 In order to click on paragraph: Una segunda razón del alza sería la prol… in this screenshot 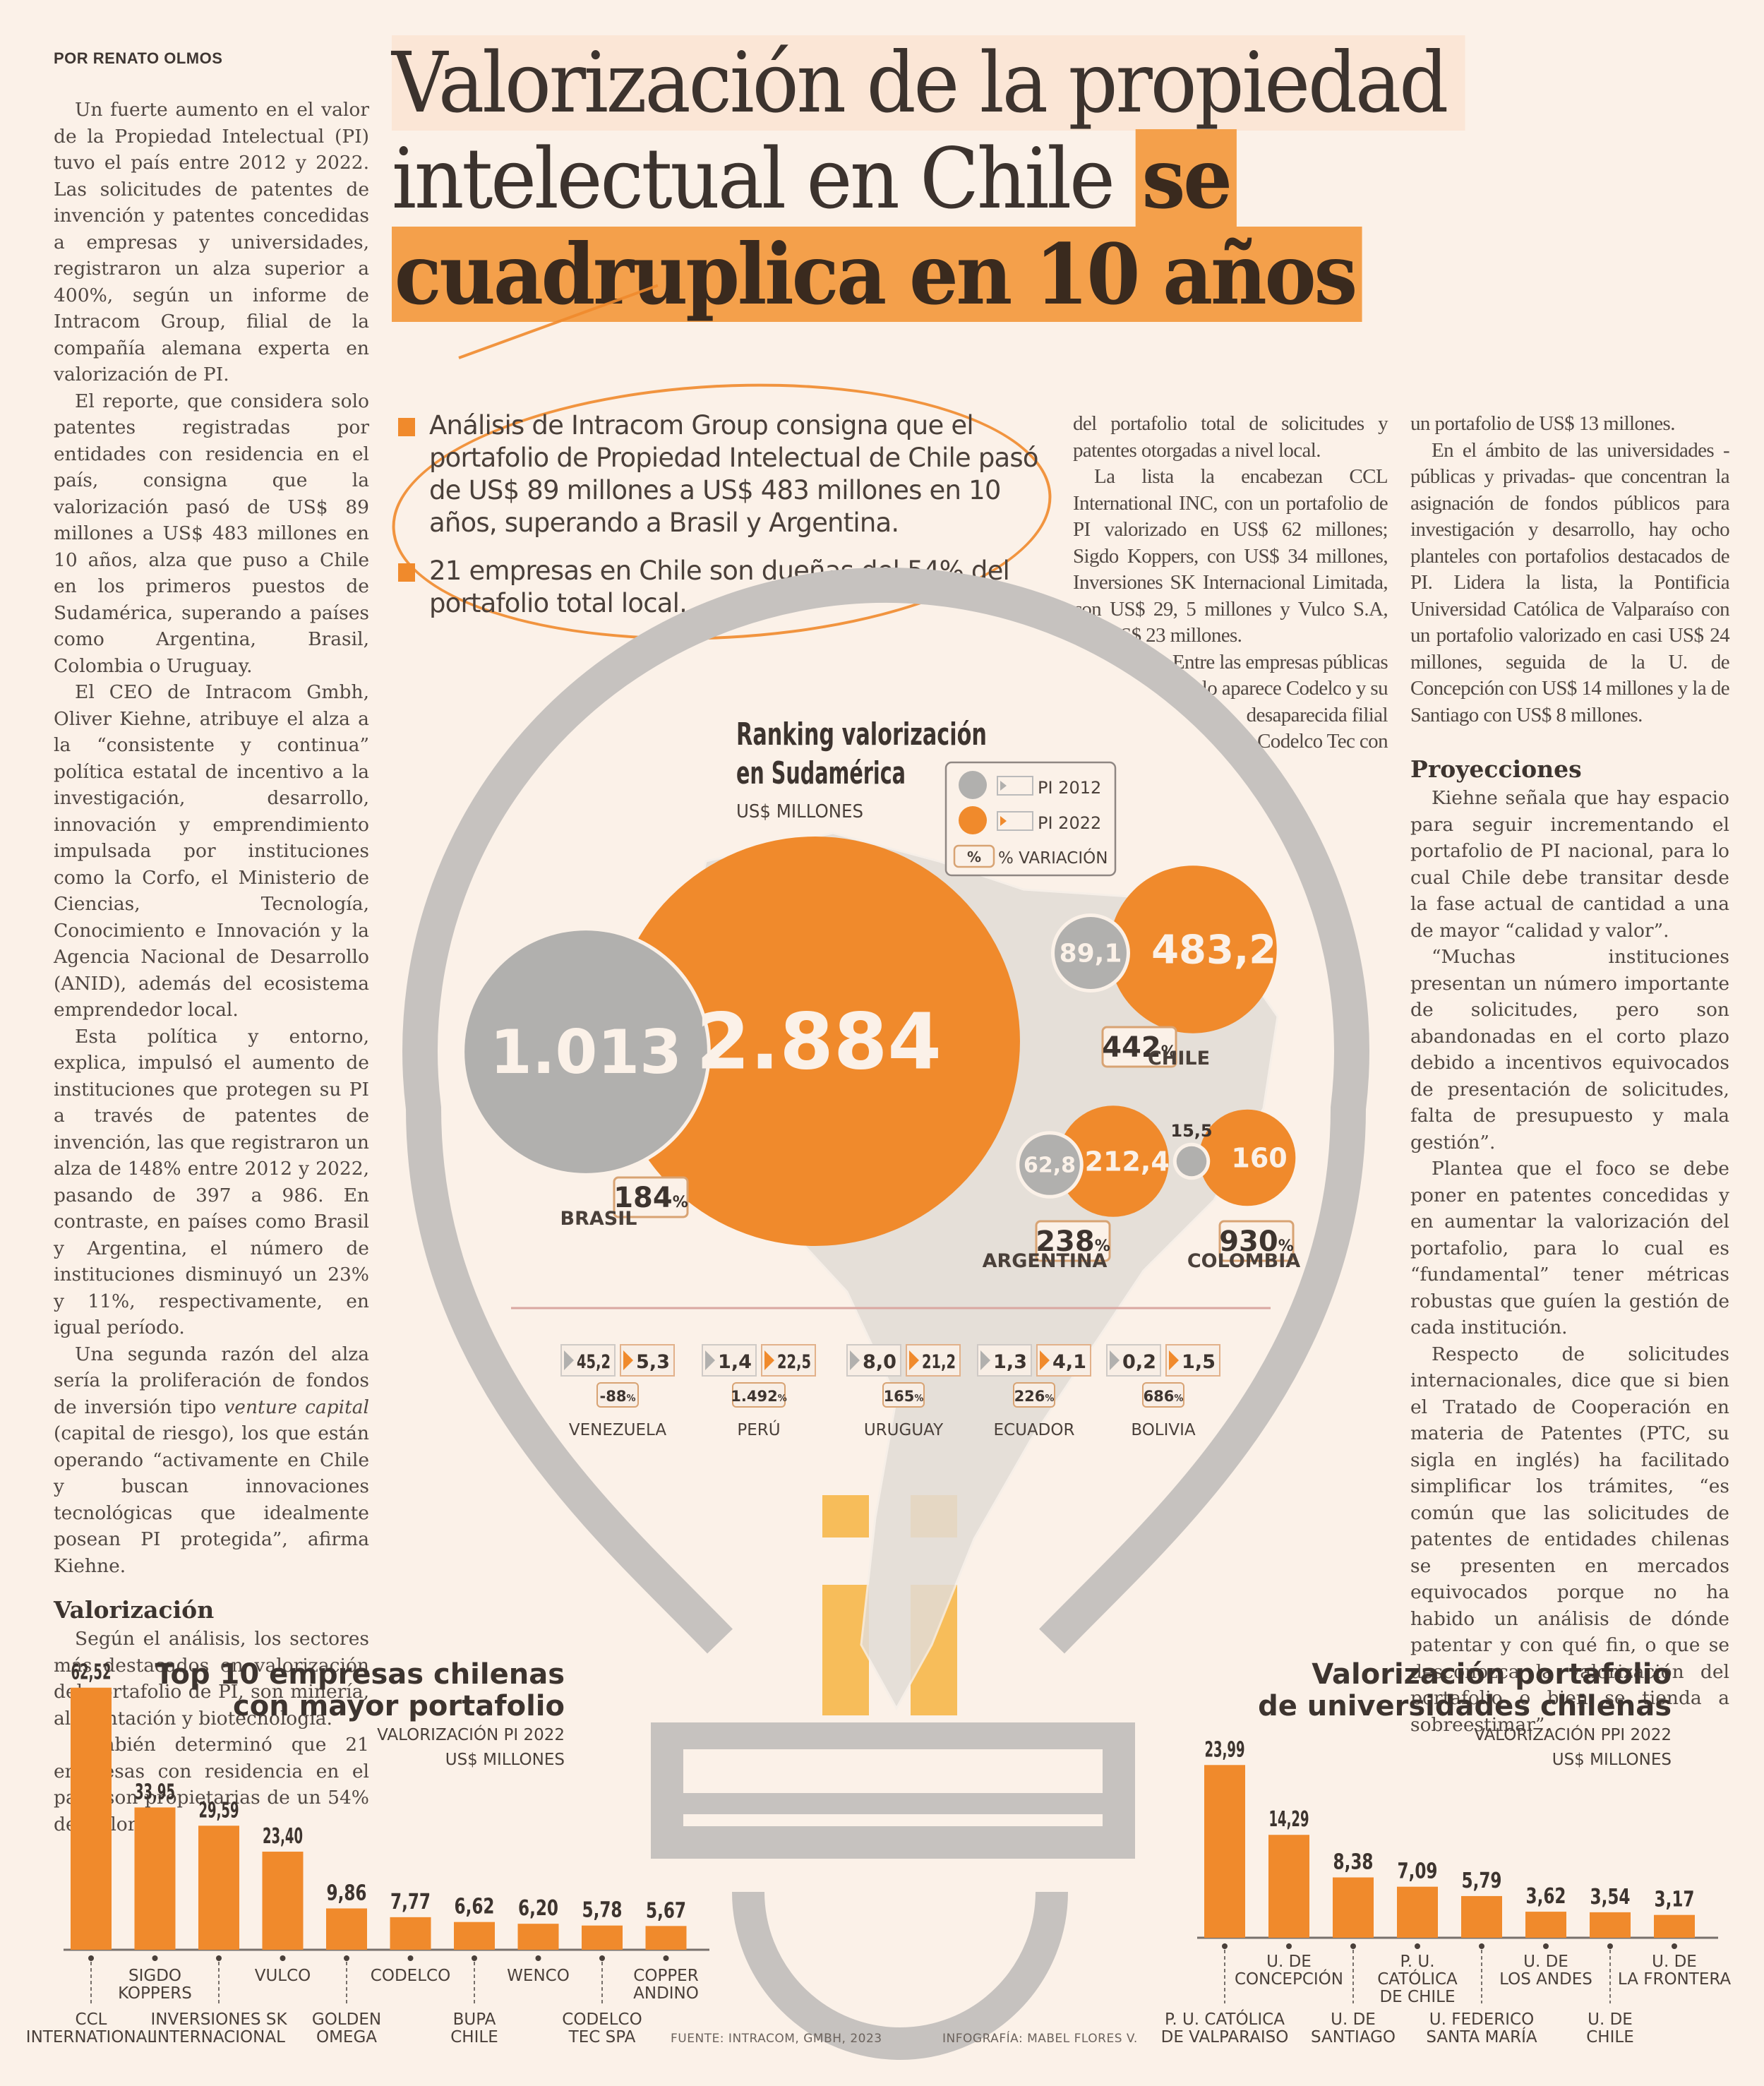, I will do `click(211, 1460)`.